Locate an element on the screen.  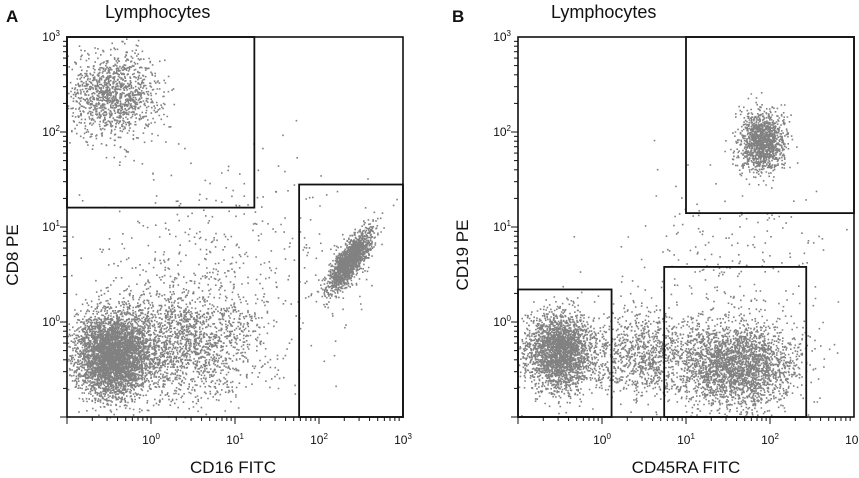
panel-a-y-axis-label: CD8 PE is located at coordinates (12, 254).